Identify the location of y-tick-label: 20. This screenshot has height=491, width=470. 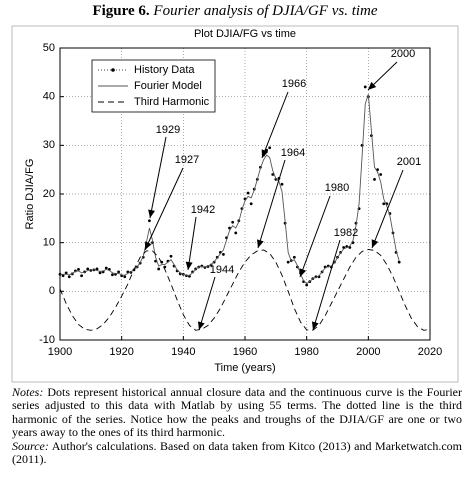
(49, 194).